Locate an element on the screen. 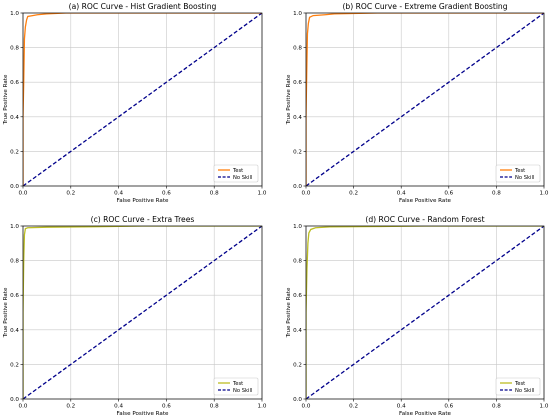 Image resolution: width=550 pixels, height=419 pixels. chart-title: (c) ROC Curve - Extra Trees is located at coordinates (143, 219).